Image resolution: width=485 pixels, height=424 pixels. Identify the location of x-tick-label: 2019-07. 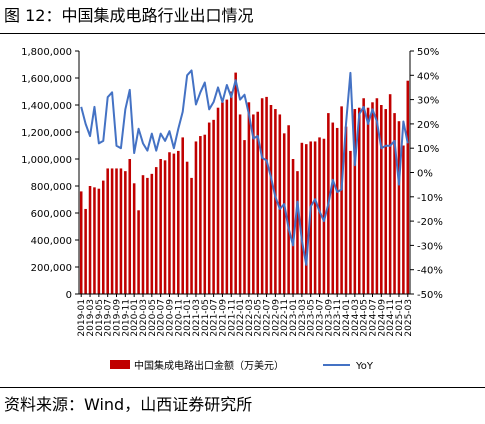
(109, 318).